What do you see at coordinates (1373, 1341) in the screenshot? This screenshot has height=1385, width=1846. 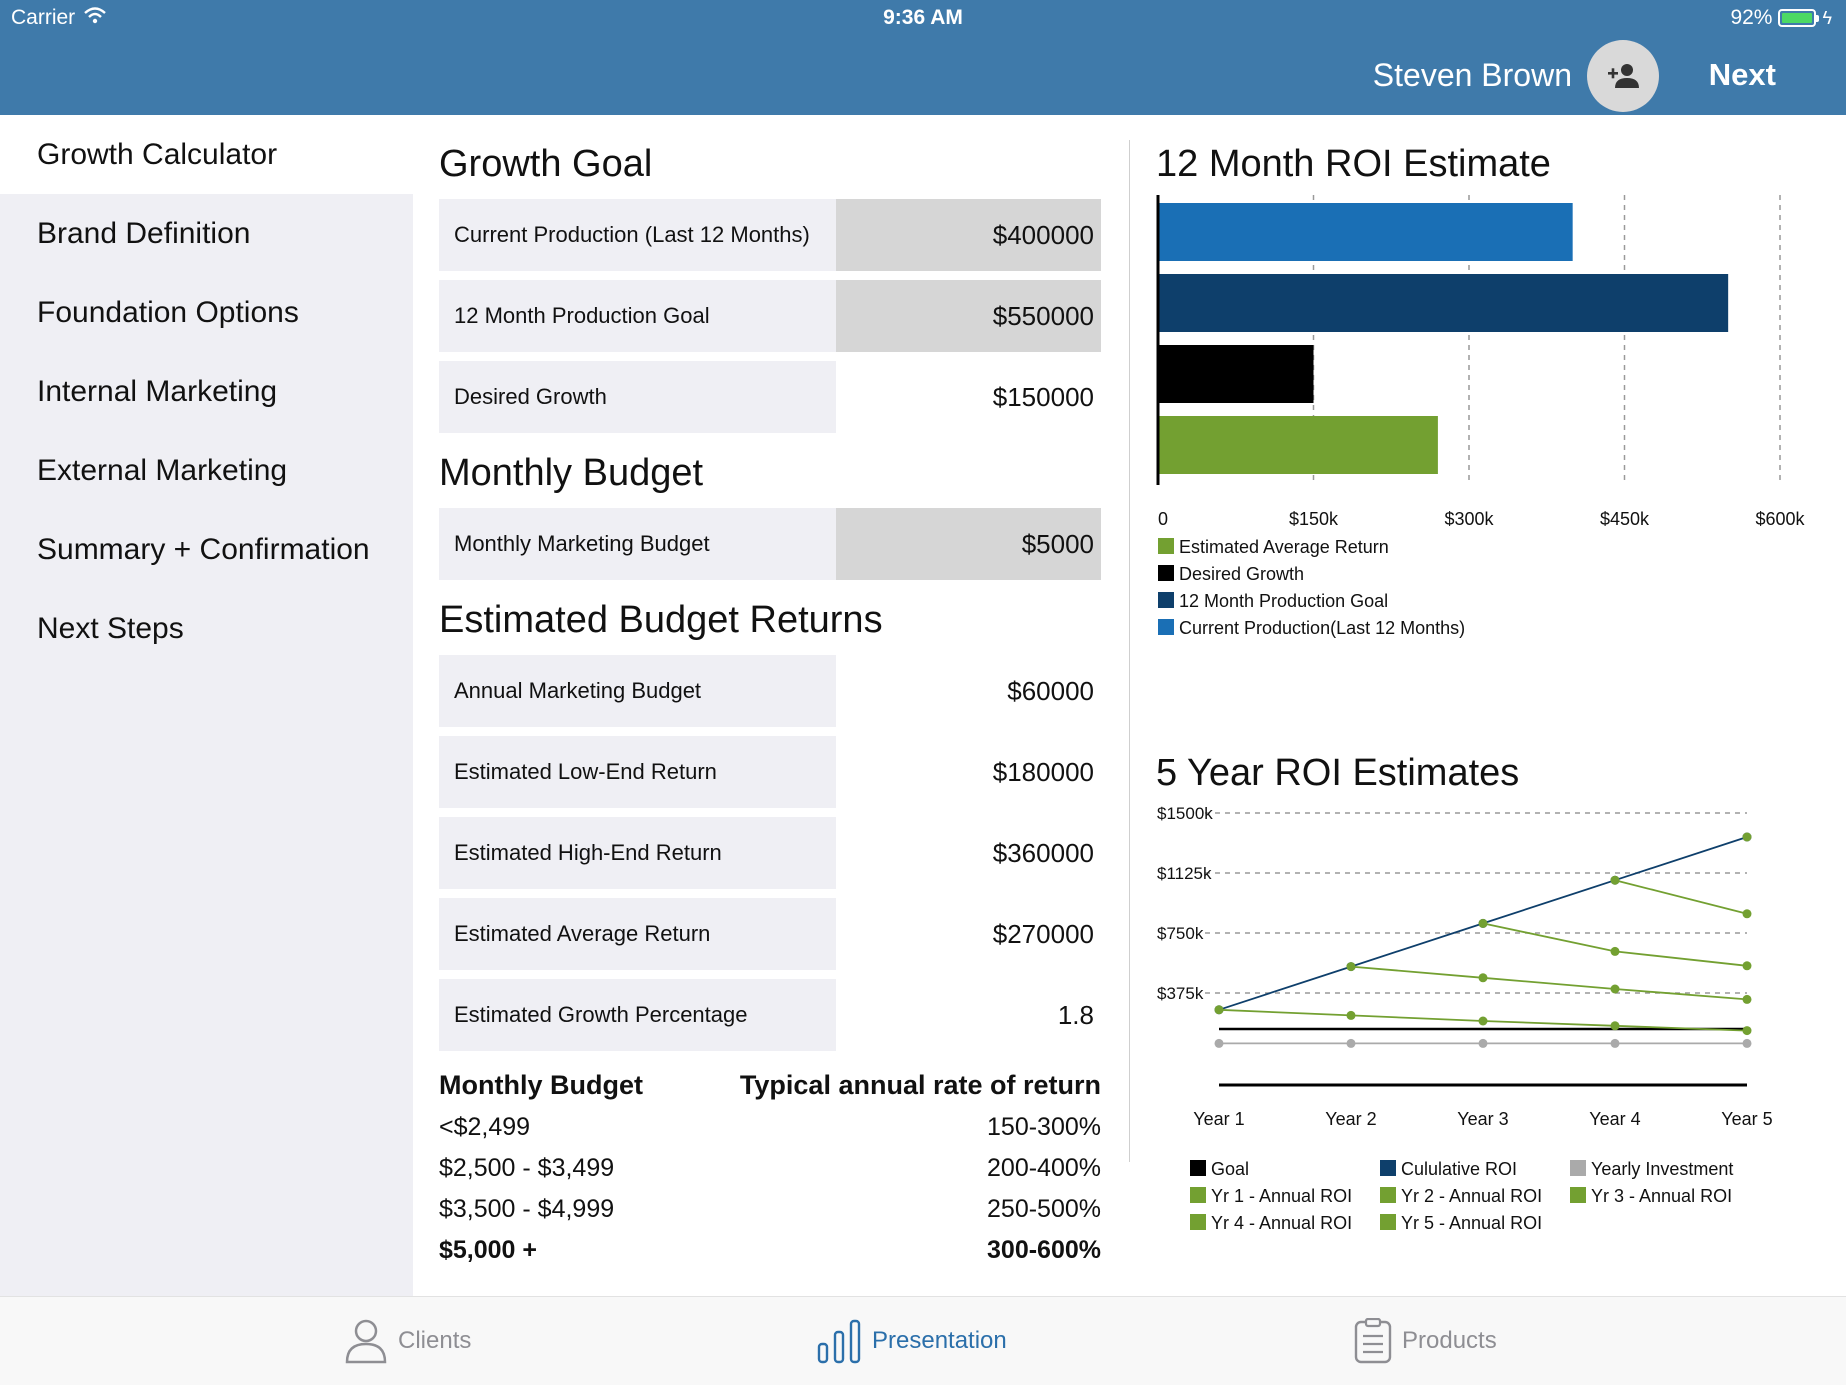 I see `document-icon` at bounding box center [1373, 1341].